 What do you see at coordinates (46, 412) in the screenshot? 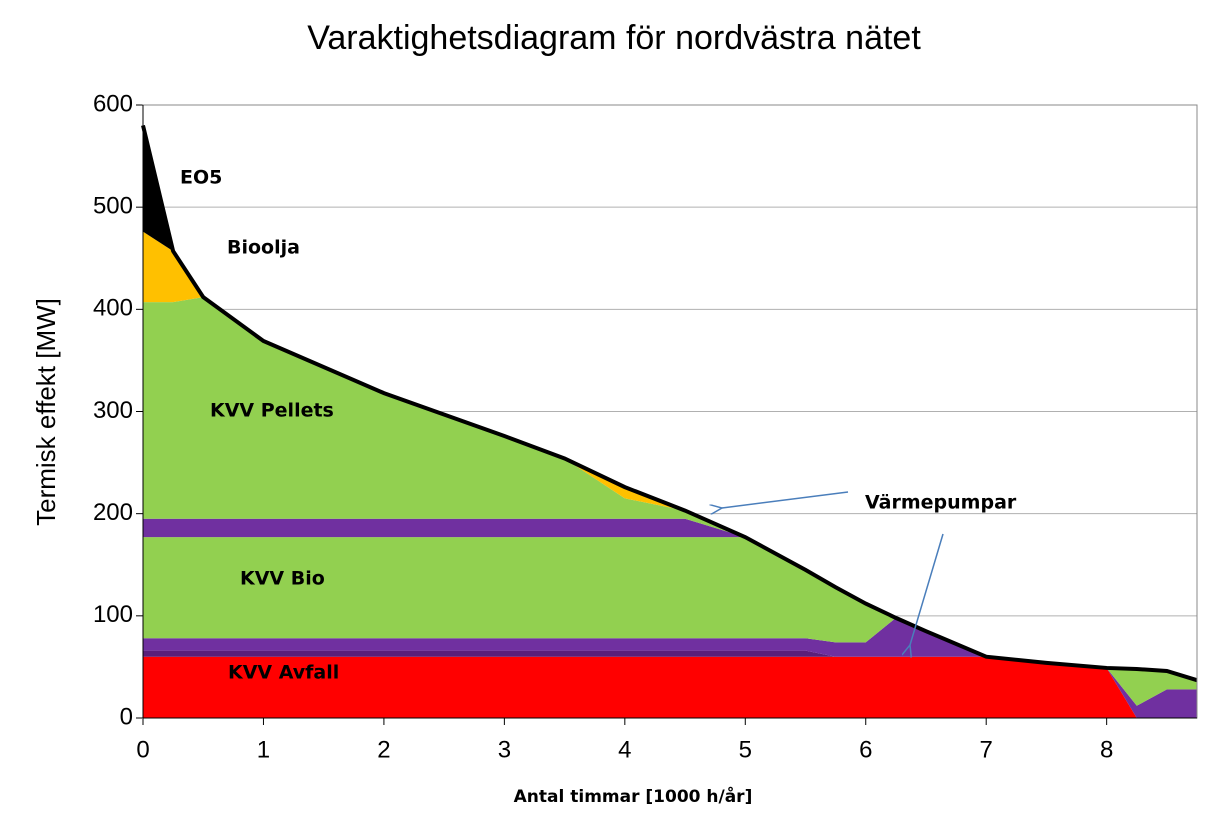
I see `y-axis-label: Termisk effekt [MW]` at bounding box center [46, 412].